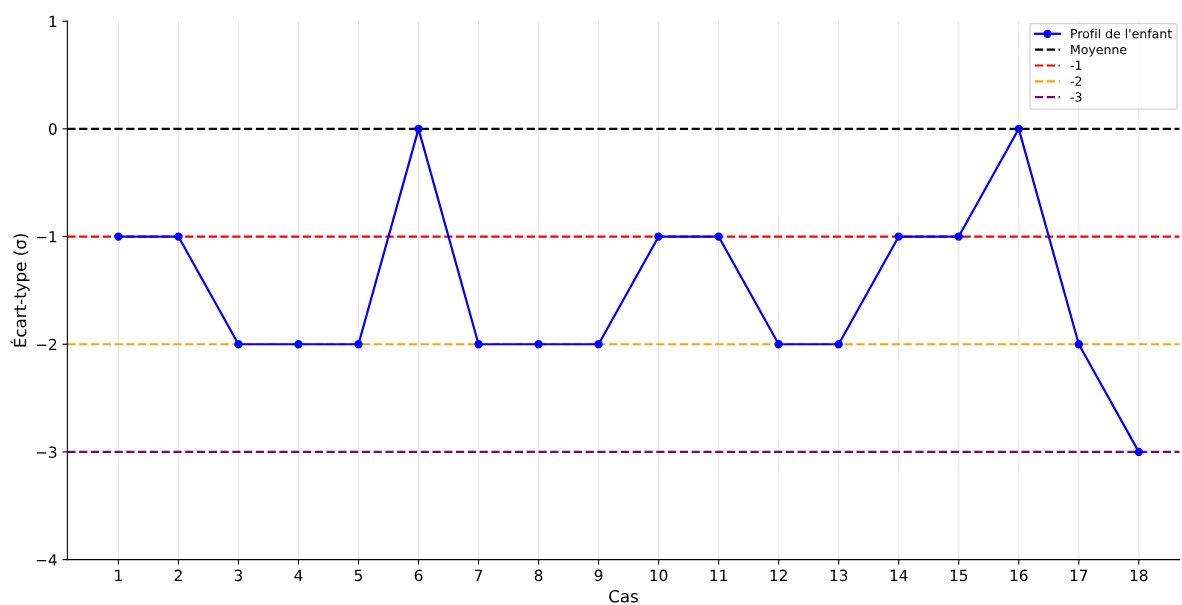  Describe the element at coordinates (118, 575) in the screenshot. I see `x-tick-label: 1` at that location.